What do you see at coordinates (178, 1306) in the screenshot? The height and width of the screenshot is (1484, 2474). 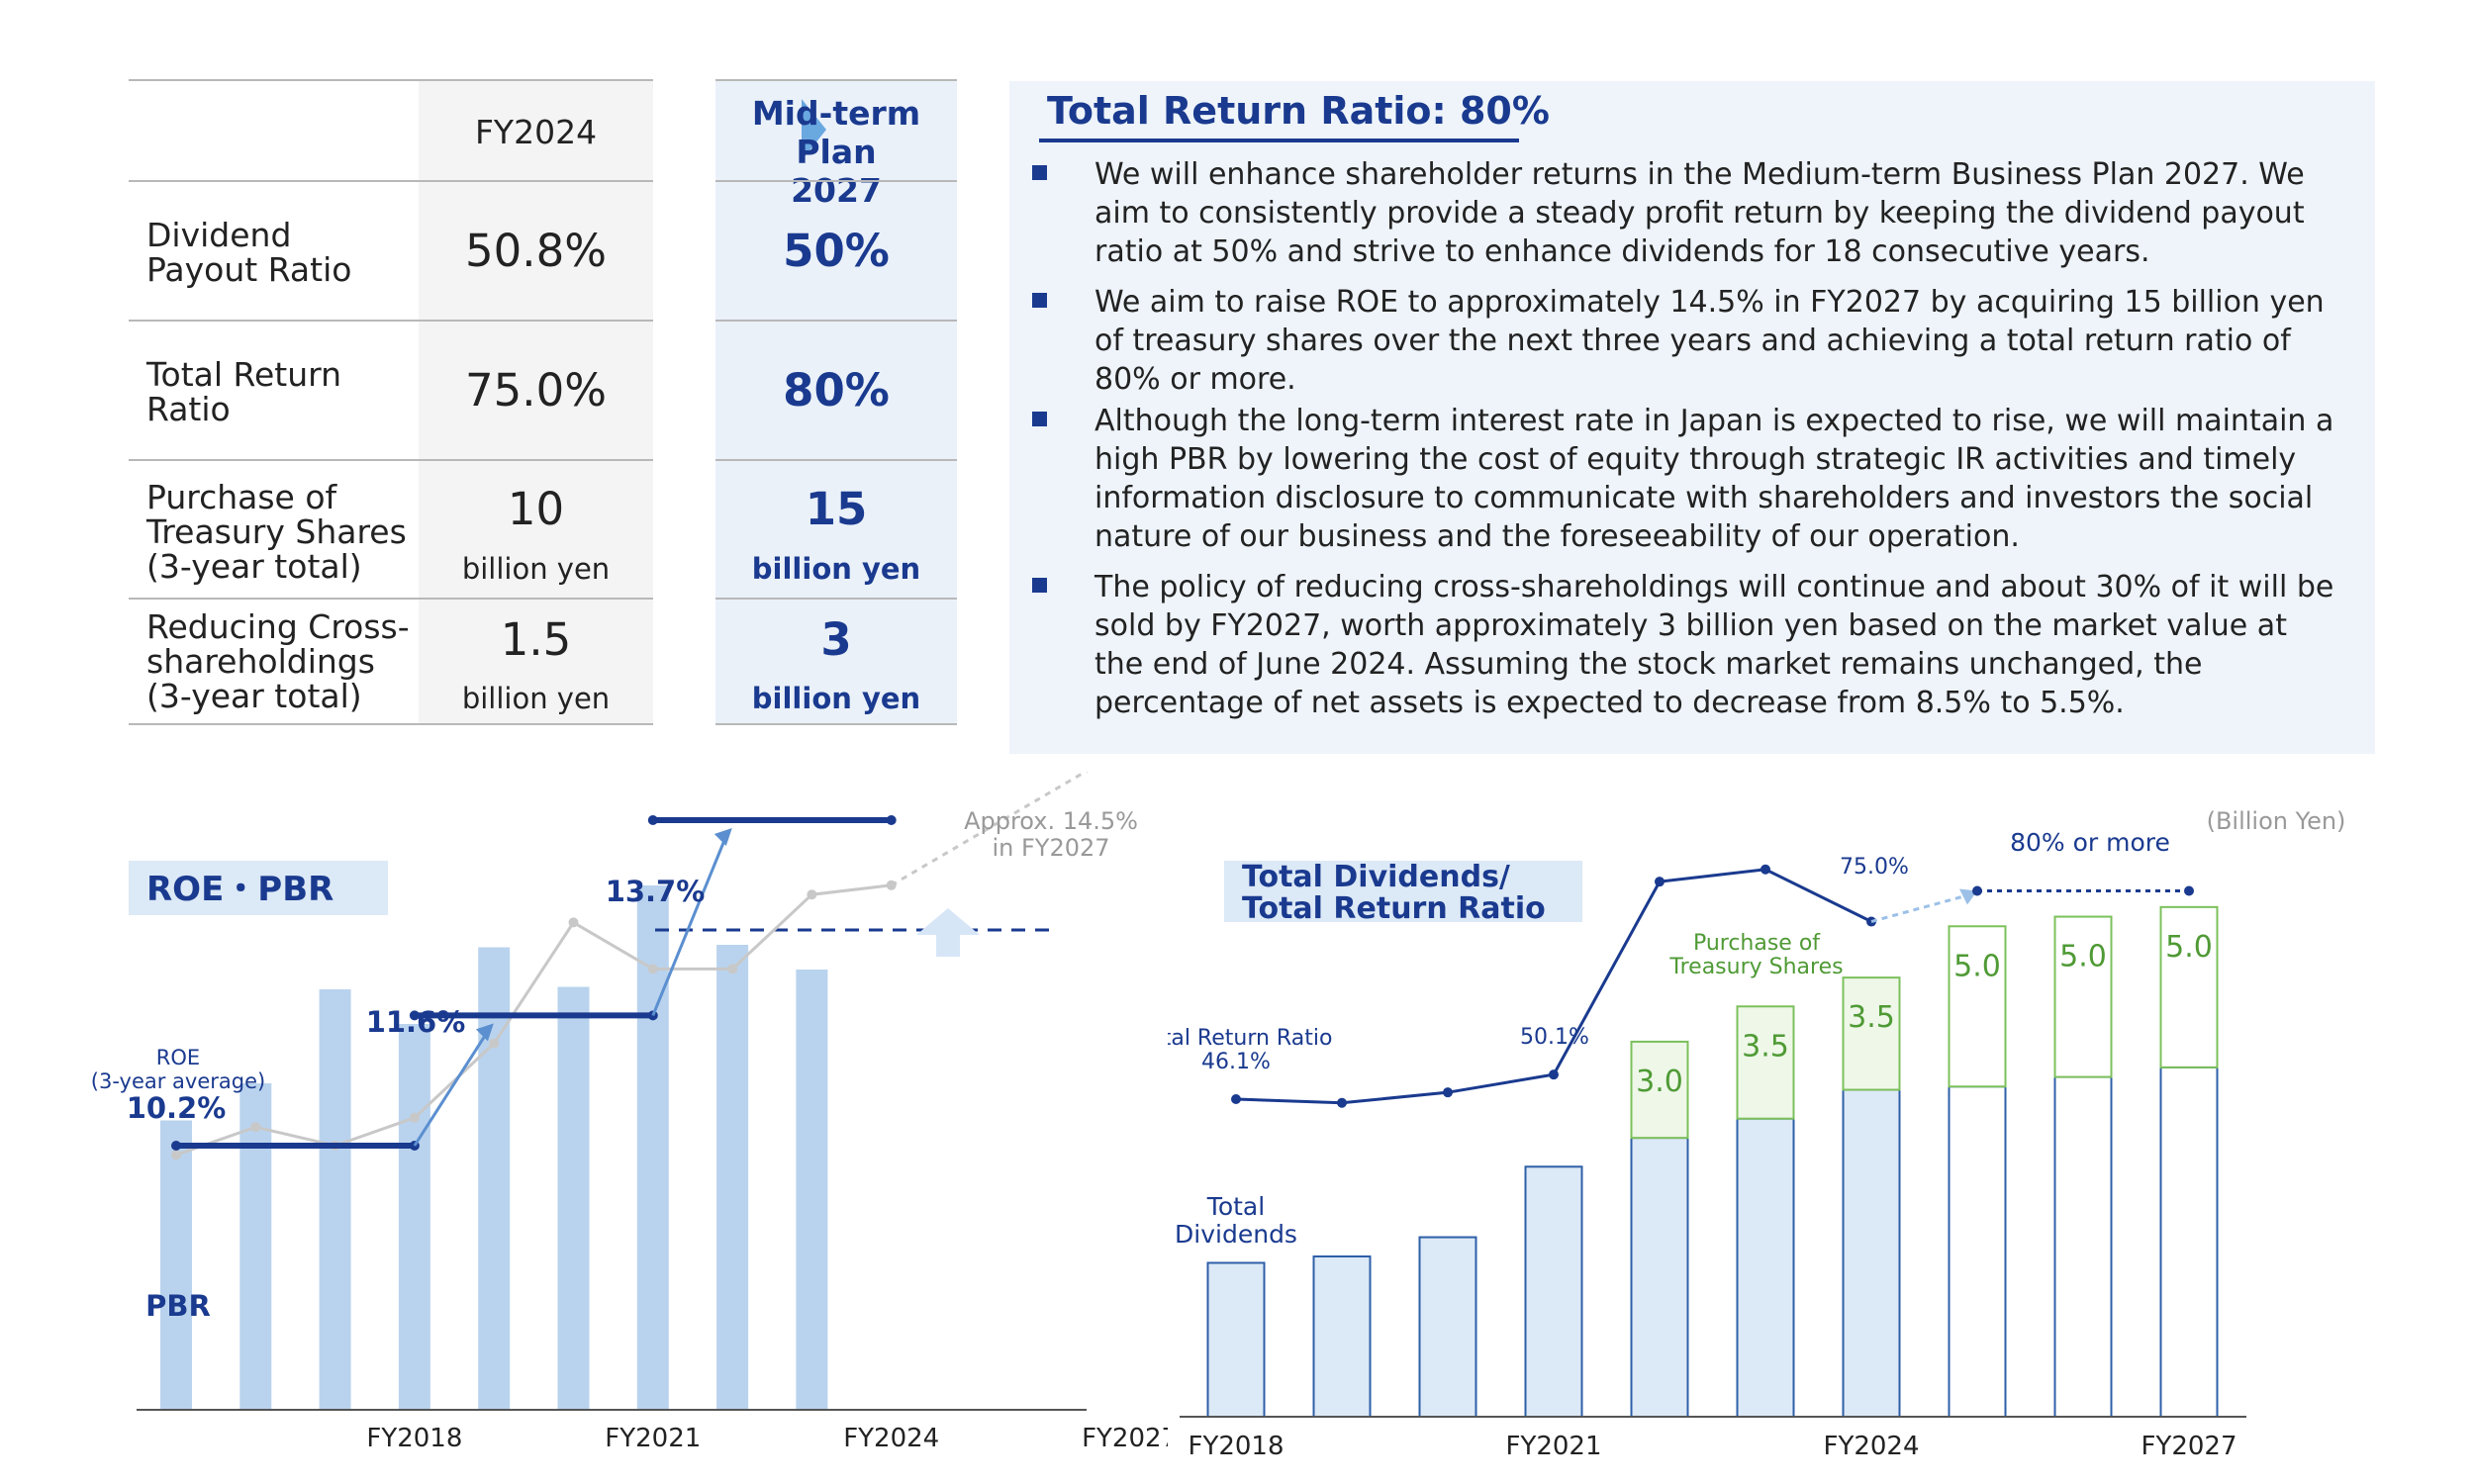 I see `pbr-series-label: PBR` at bounding box center [178, 1306].